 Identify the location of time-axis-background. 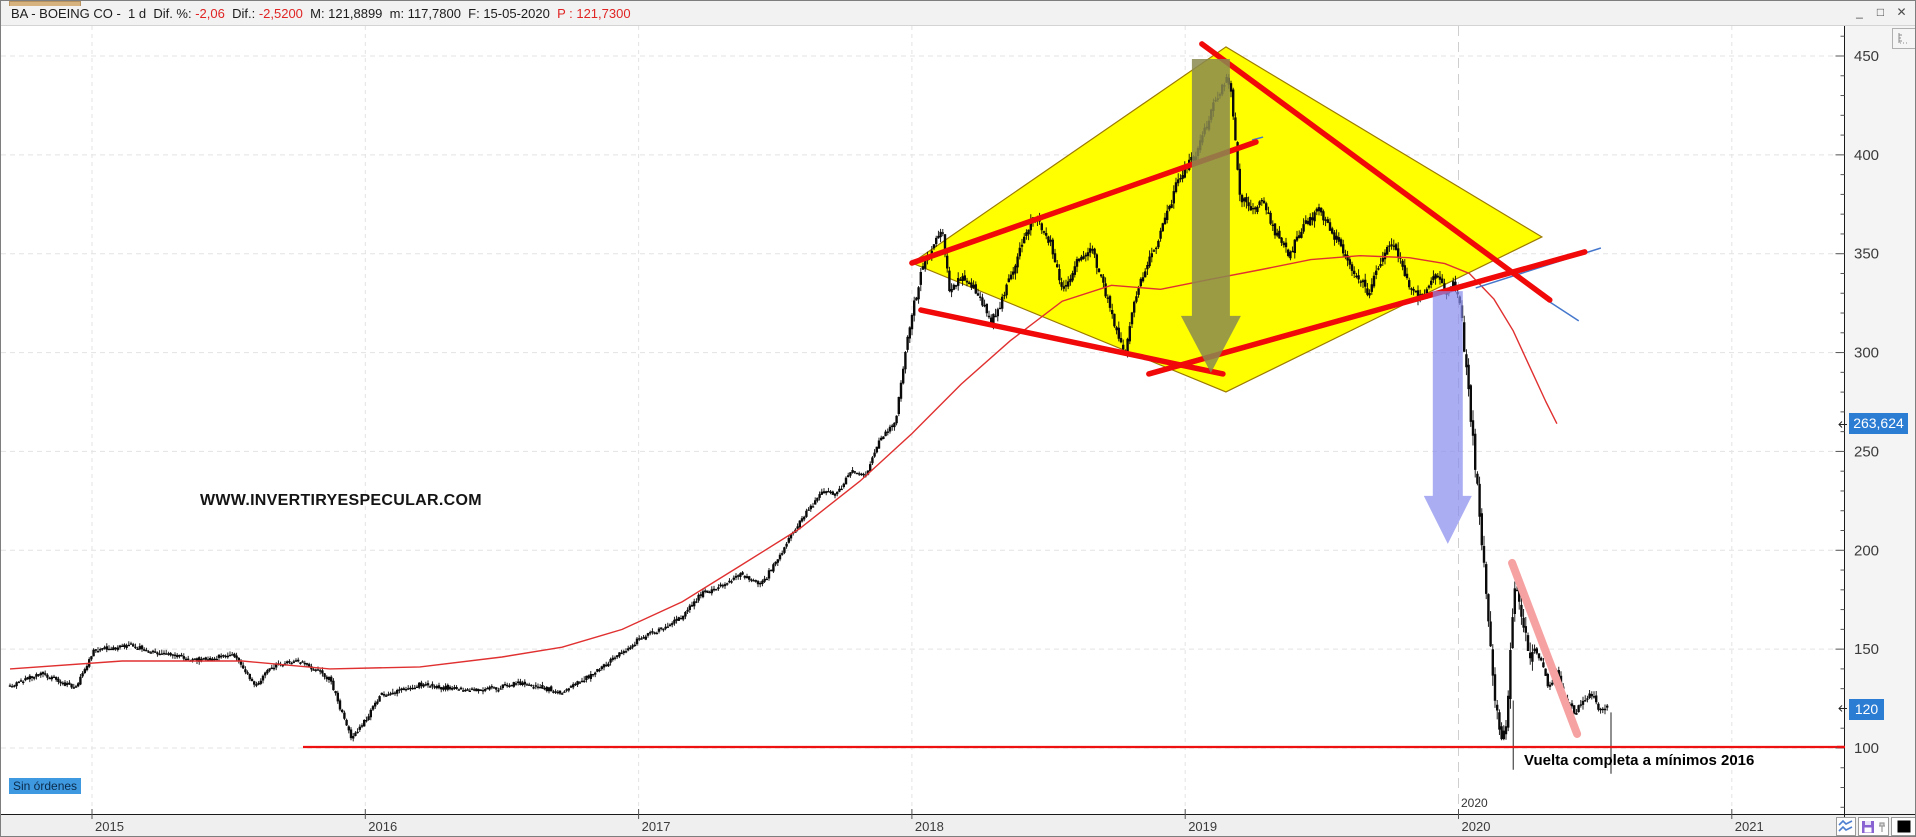
(958, 825).